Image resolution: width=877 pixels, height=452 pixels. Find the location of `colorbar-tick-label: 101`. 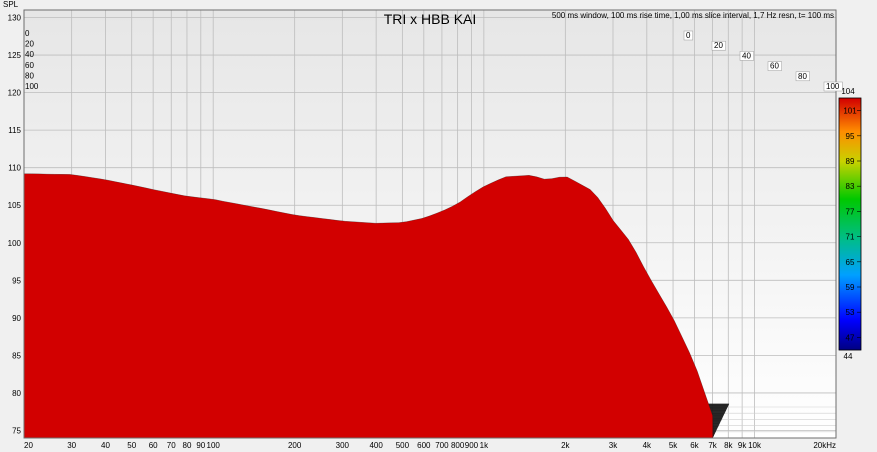

colorbar-tick-label: 101 is located at coordinates (850, 111).